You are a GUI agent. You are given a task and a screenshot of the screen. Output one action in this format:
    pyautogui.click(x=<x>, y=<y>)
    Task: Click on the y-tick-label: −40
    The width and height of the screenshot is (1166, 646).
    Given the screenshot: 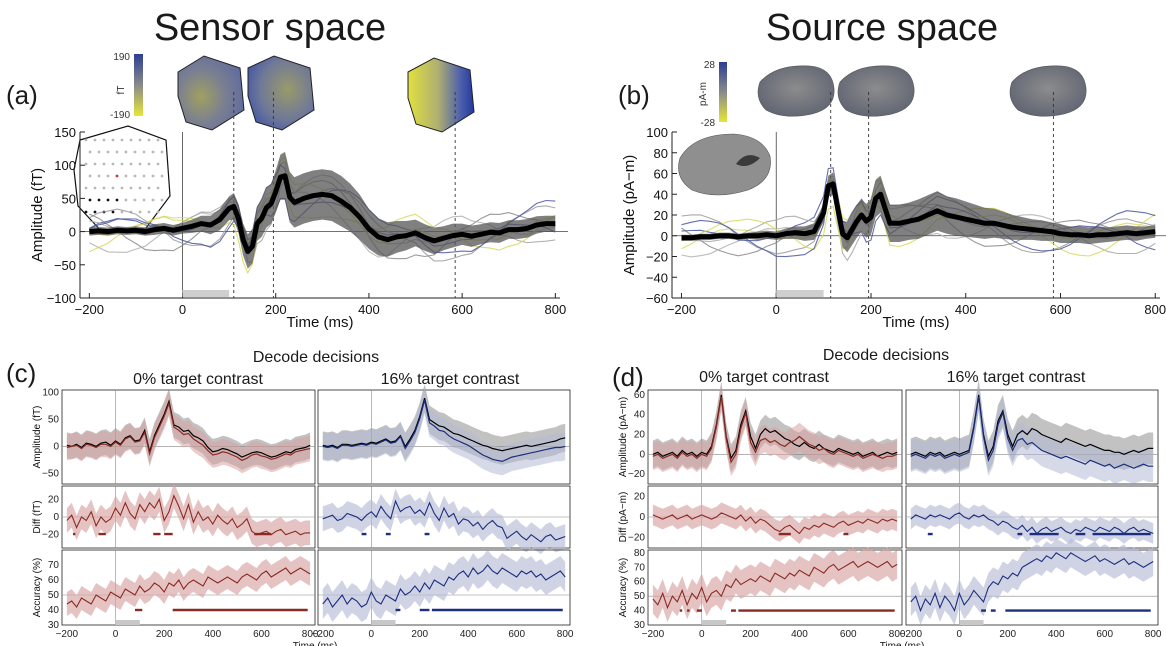 What is the action you would take?
    pyautogui.click(x=657, y=277)
    